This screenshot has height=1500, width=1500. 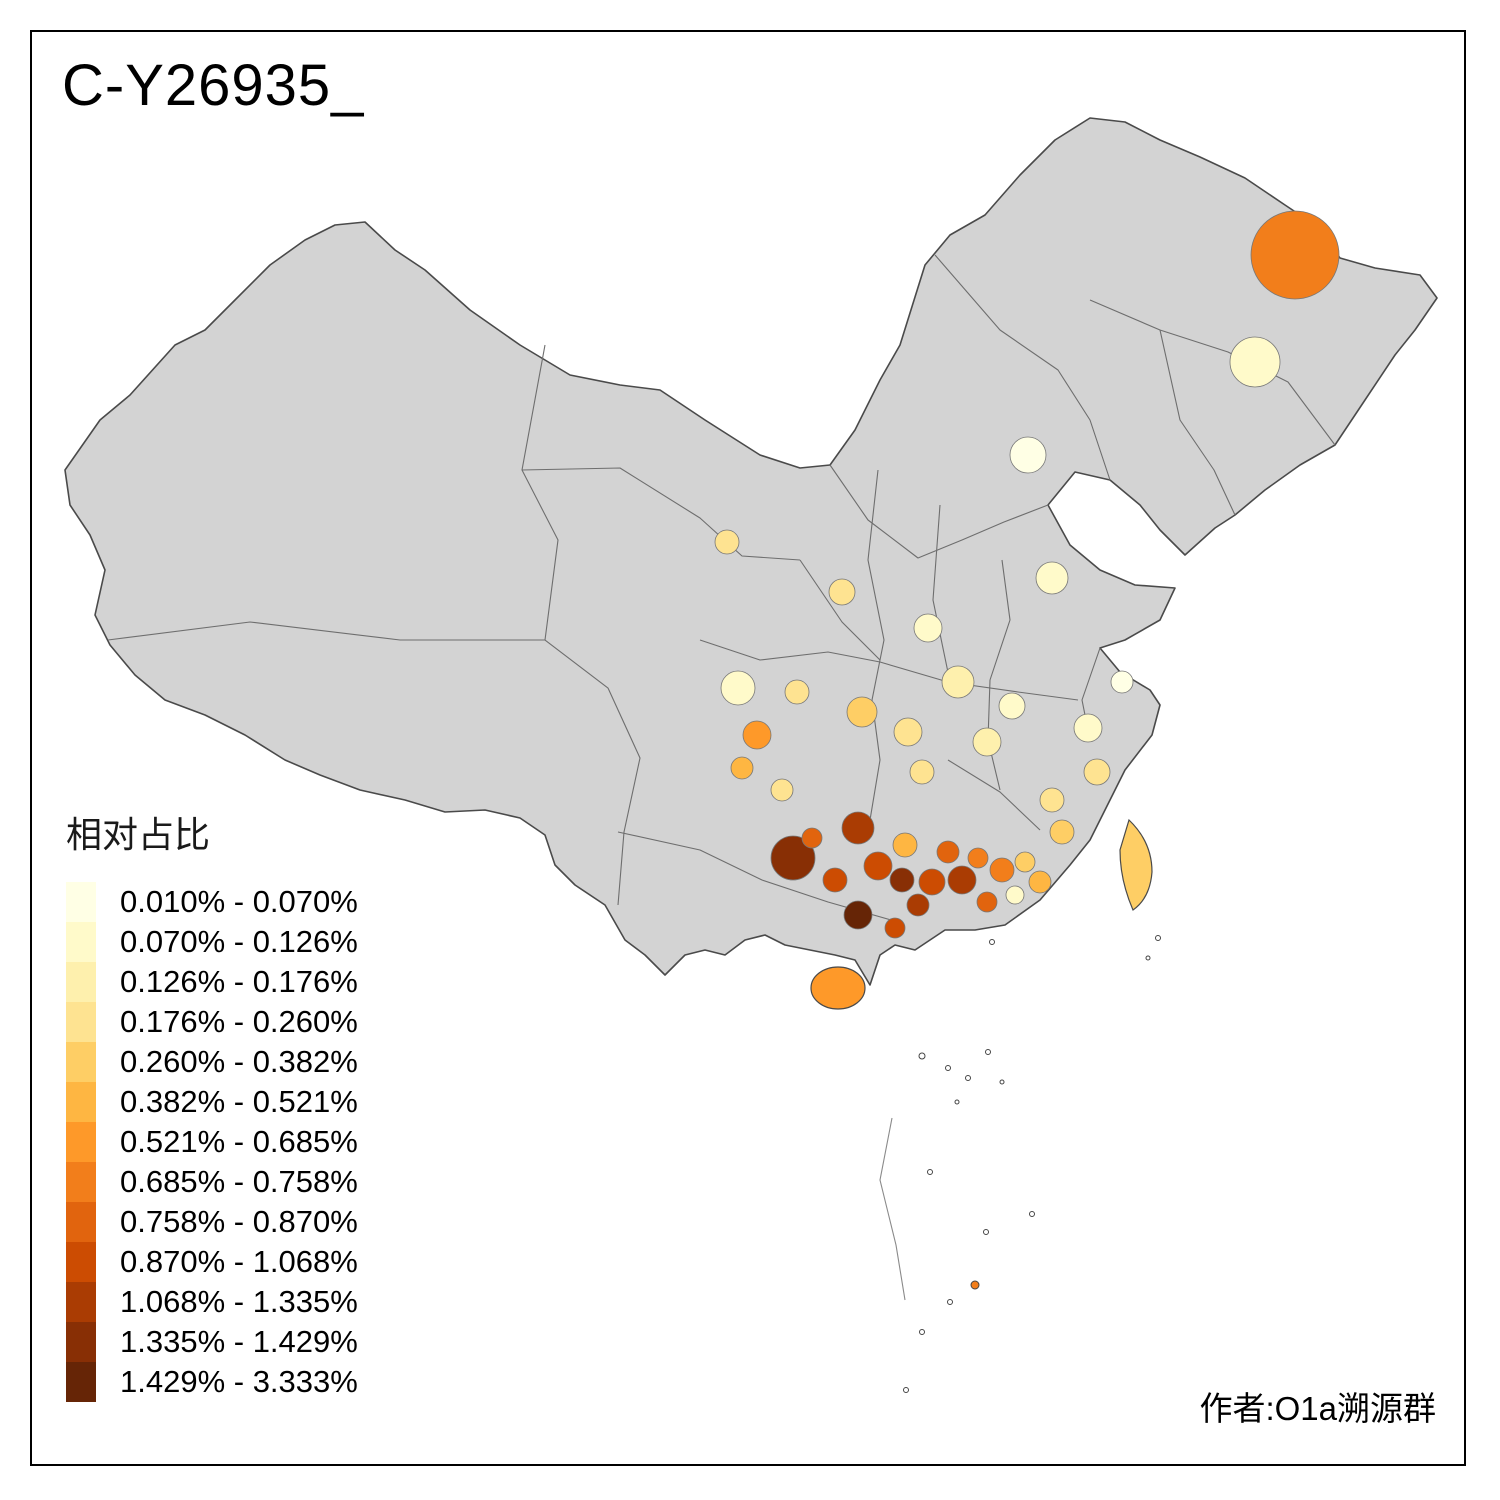 I want to click on legend-item: 0.010% - 0.070%, so click(x=212, y=902).